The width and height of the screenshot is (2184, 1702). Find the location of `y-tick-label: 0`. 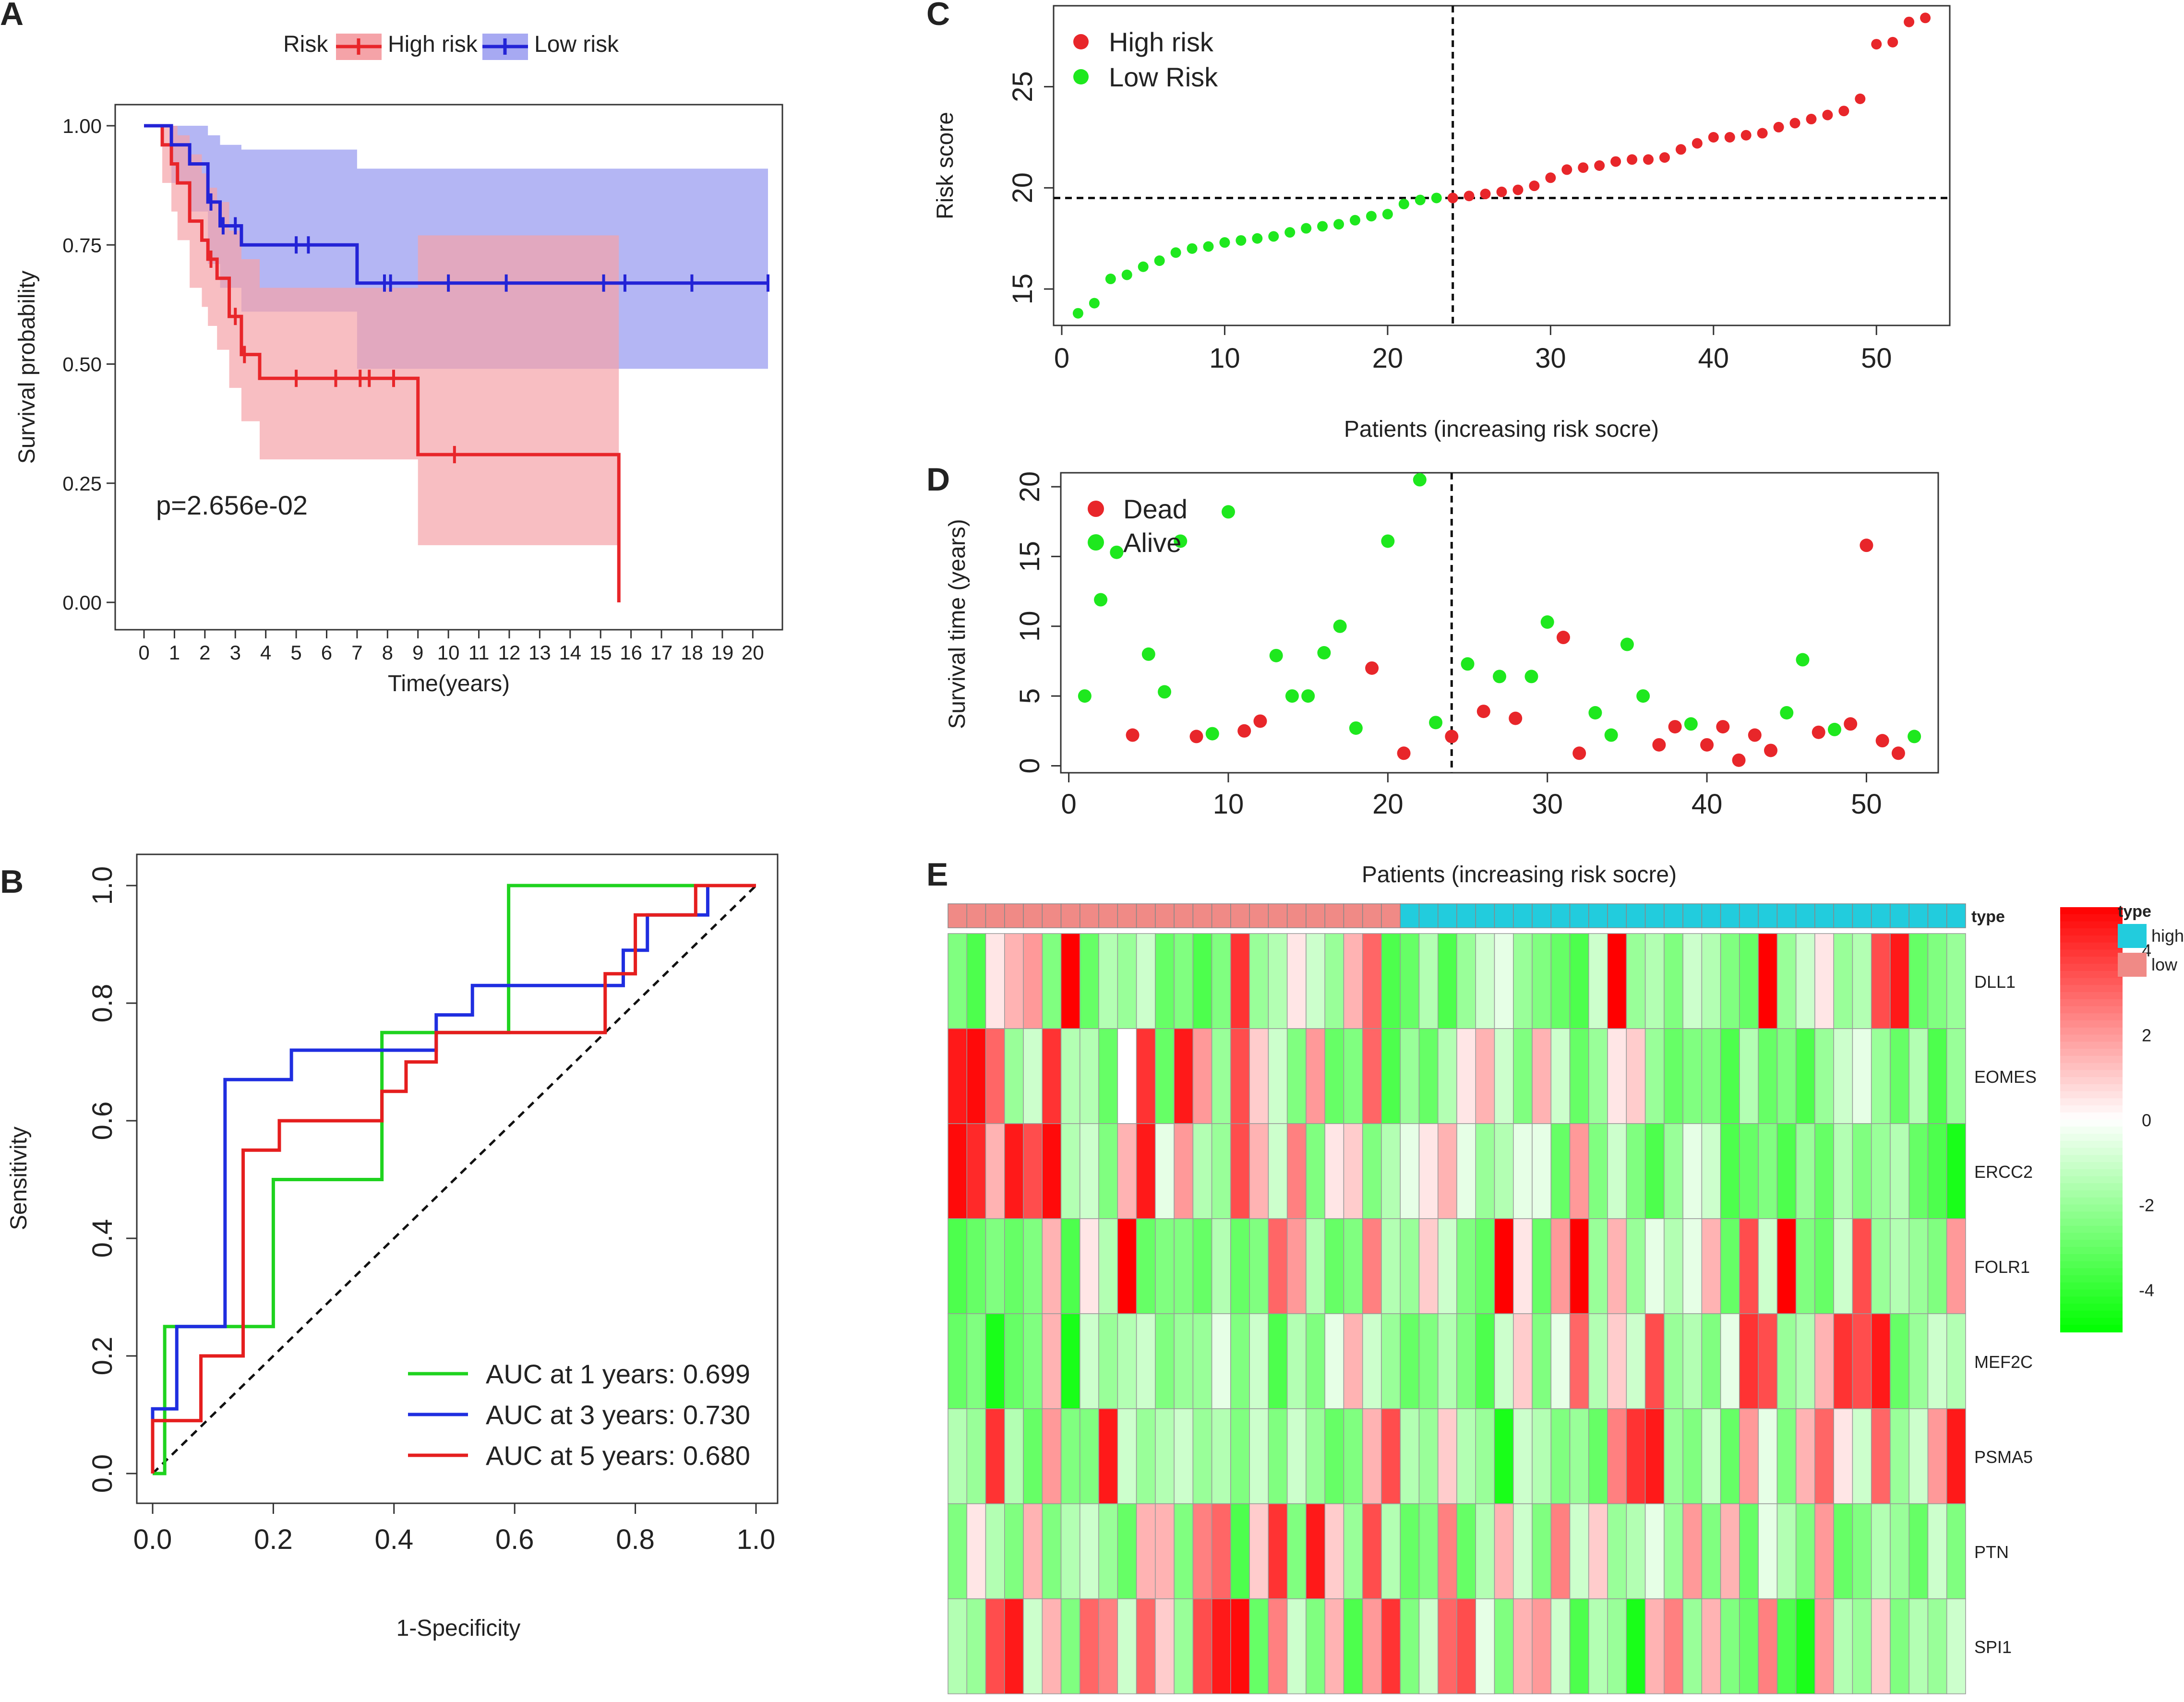

y-tick-label: 0 is located at coordinates (1029, 766).